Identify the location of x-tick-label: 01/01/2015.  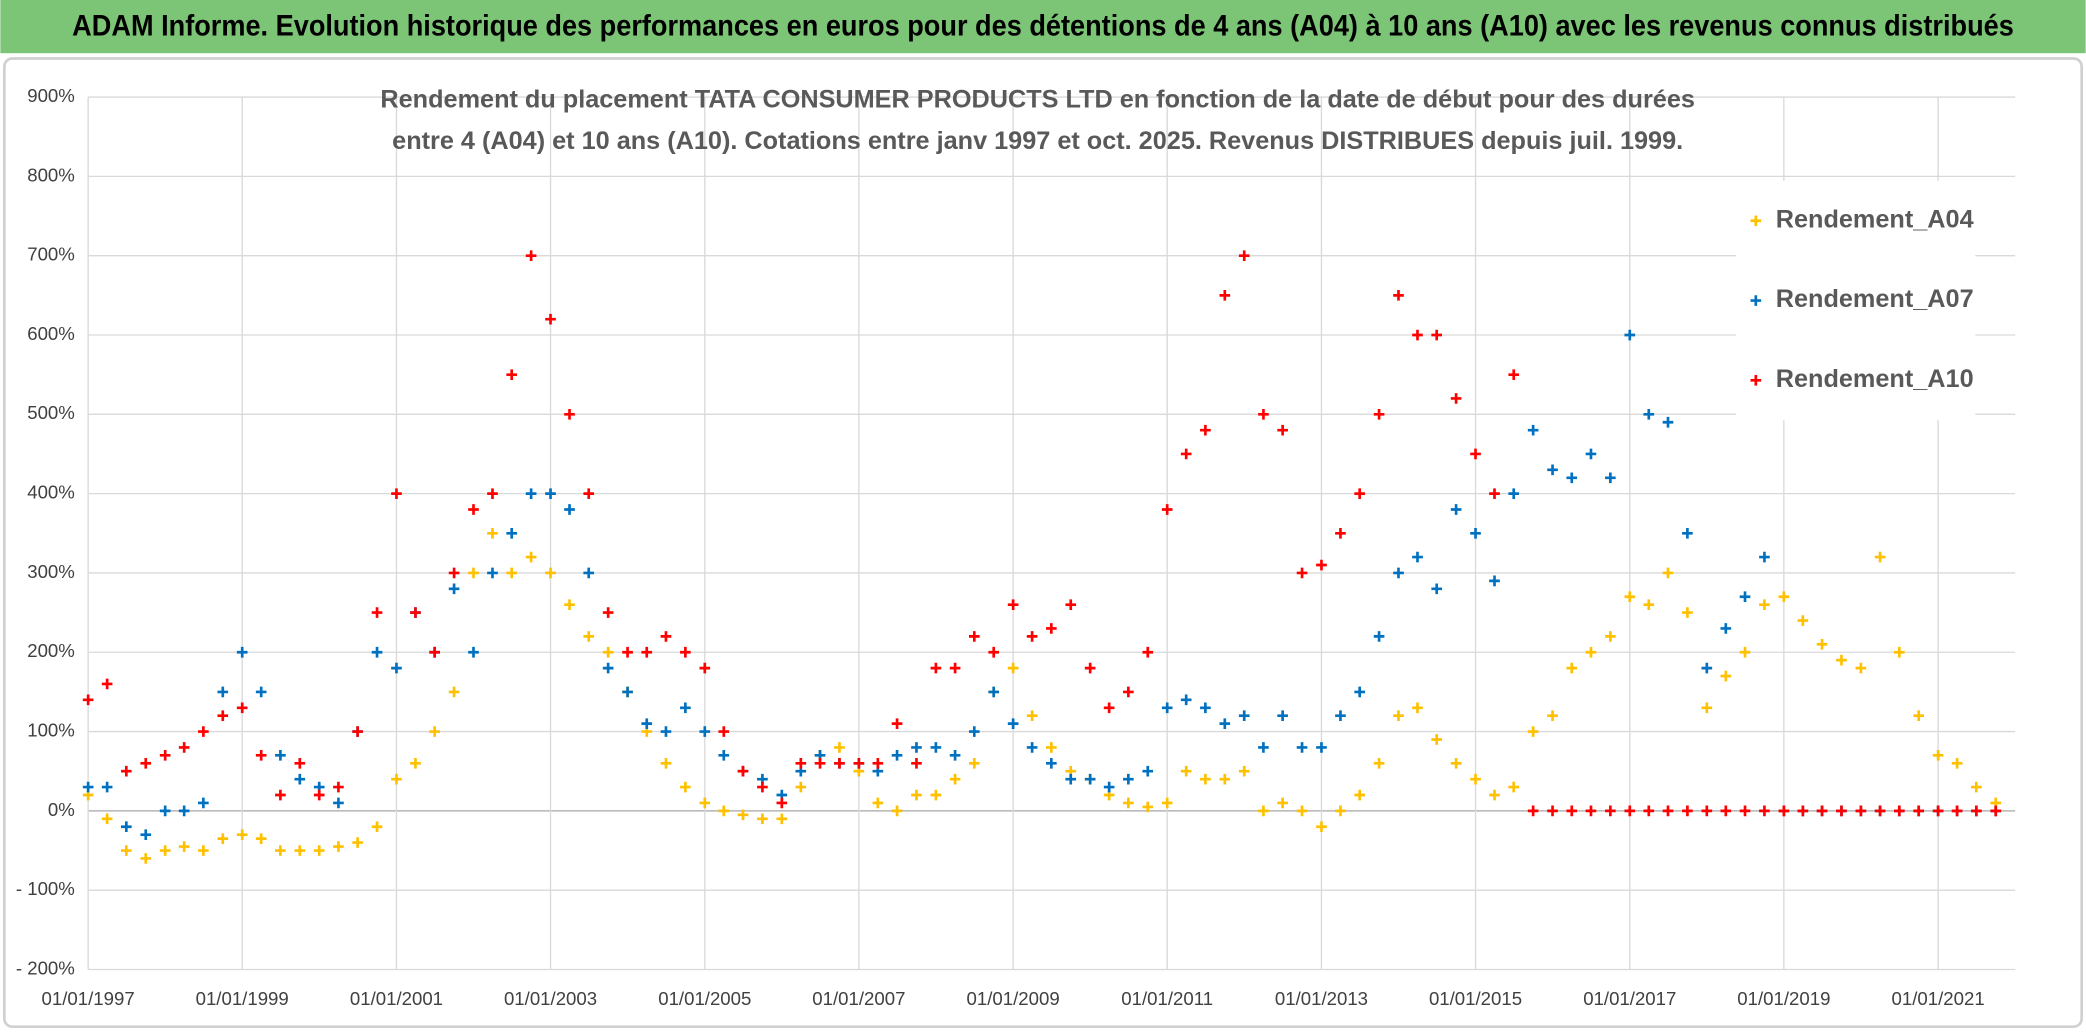
(1475, 998).